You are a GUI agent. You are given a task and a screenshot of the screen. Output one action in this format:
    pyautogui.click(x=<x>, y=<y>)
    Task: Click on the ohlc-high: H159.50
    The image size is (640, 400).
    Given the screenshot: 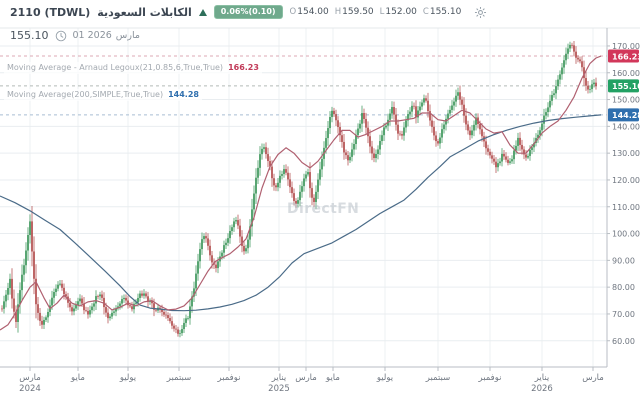 What is the action you would take?
    pyautogui.click(x=354, y=12)
    